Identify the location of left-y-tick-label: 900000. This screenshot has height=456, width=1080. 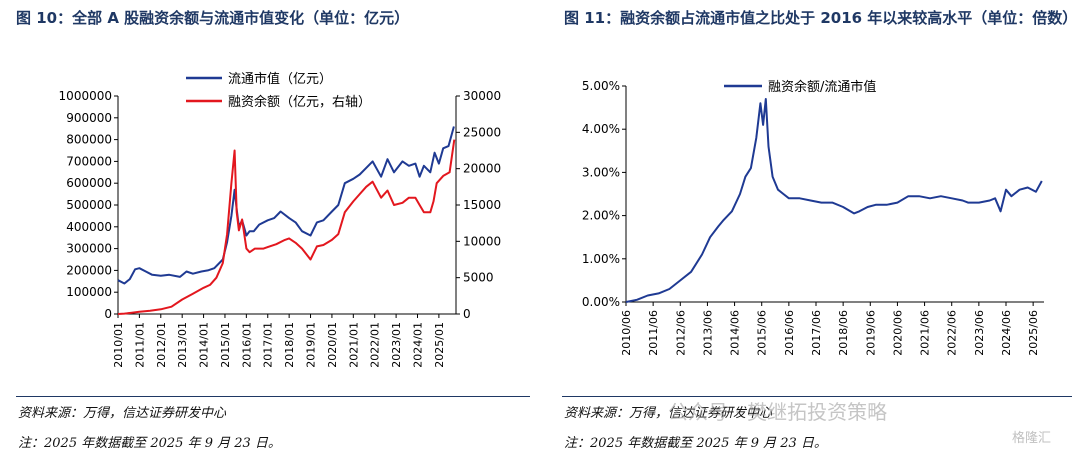
(89, 118).